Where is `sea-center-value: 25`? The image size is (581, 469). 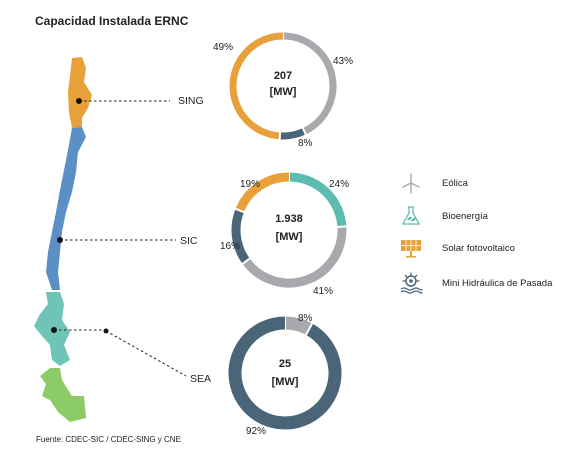 sea-center-value: 25 is located at coordinates (285, 364).